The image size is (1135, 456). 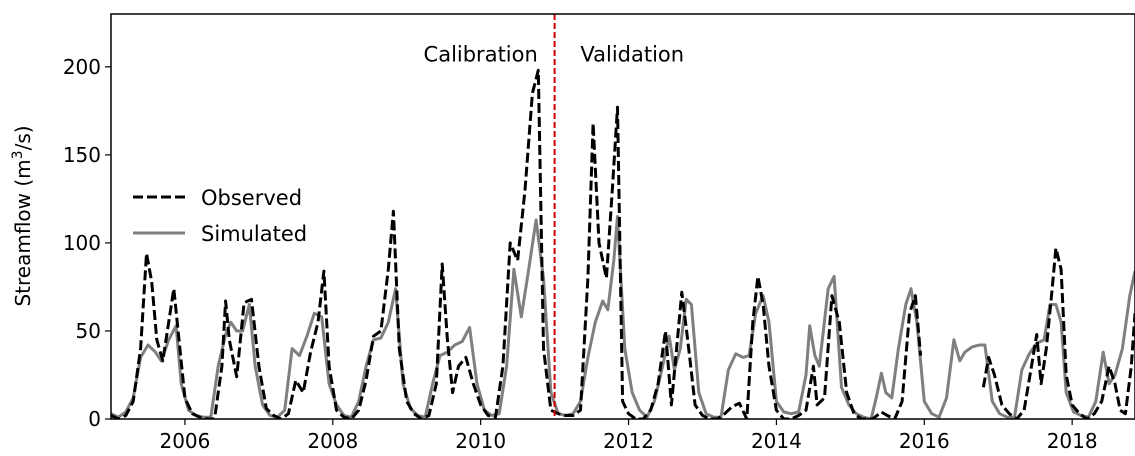 What do you see at coordinates (776, 441) in the screenshot?
I see `x-tick-label: 2014` at bounding box center [776, 441].